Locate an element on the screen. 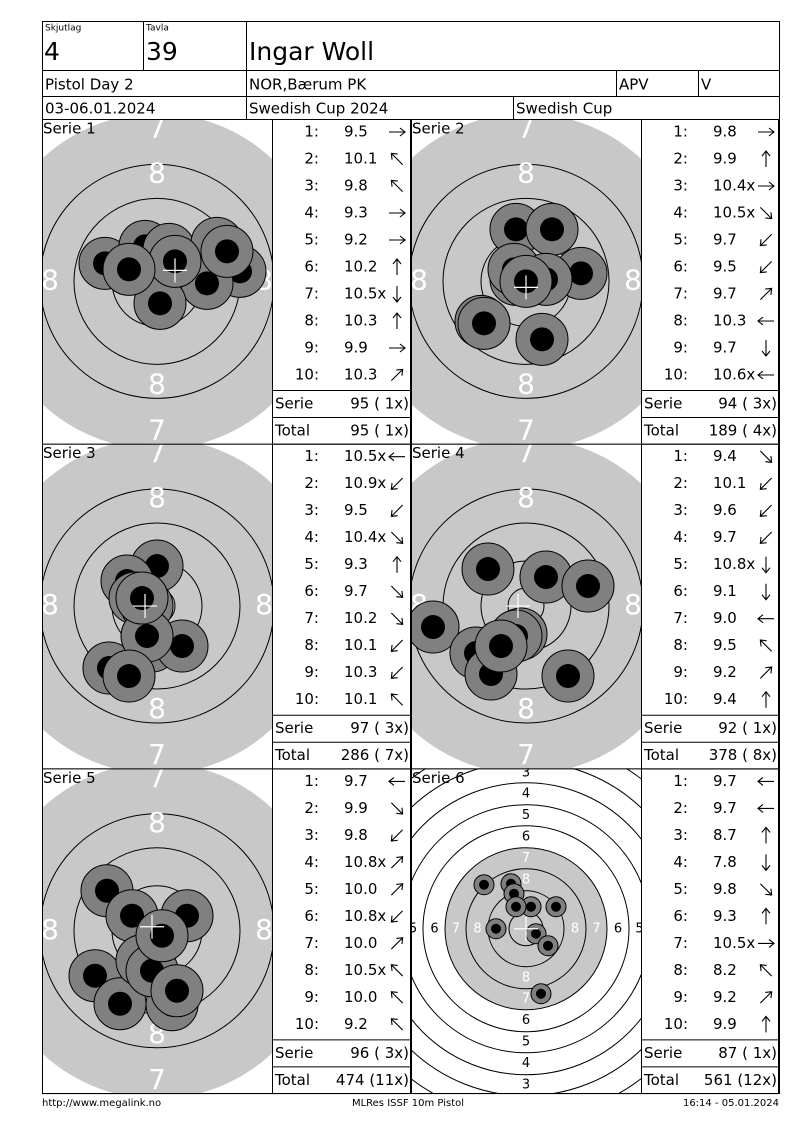 Image resolution: width=800 pixels, height=1130 pixels. competition: Swedish Cup 2024 is located at coordinates (318, 109).